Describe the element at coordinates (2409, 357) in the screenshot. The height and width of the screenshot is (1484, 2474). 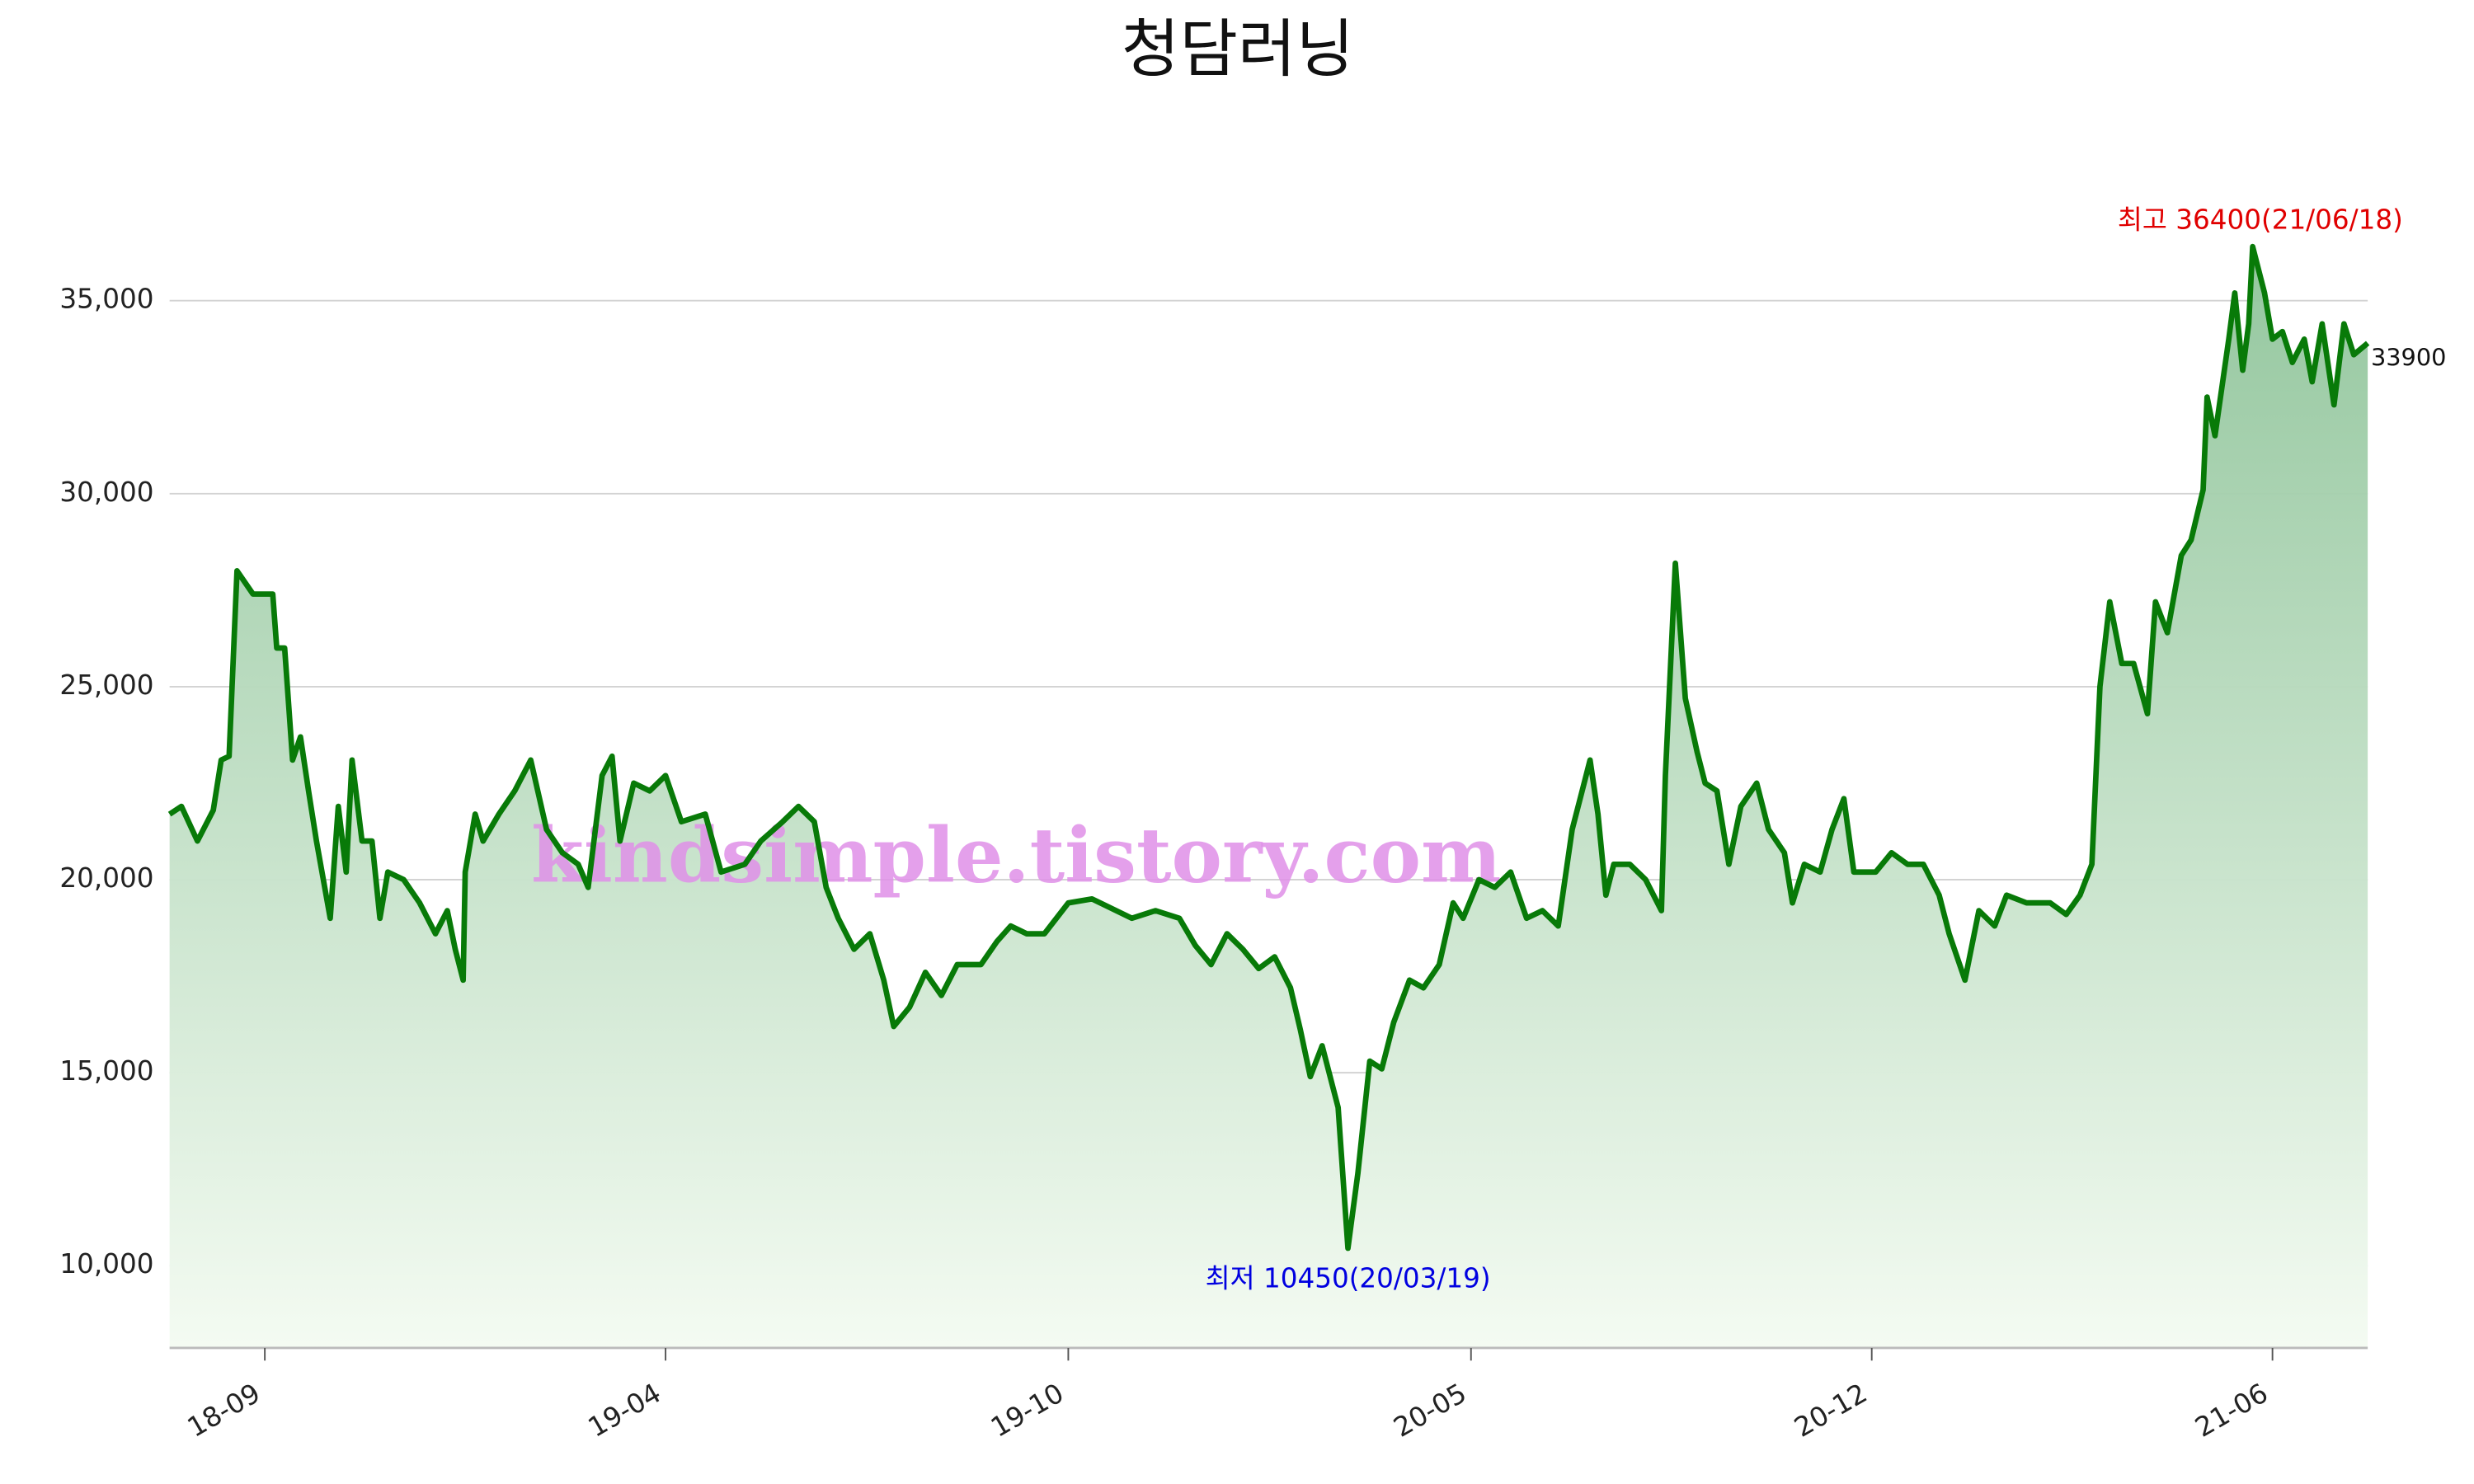
I see `last-value-label: 33900` at that location.